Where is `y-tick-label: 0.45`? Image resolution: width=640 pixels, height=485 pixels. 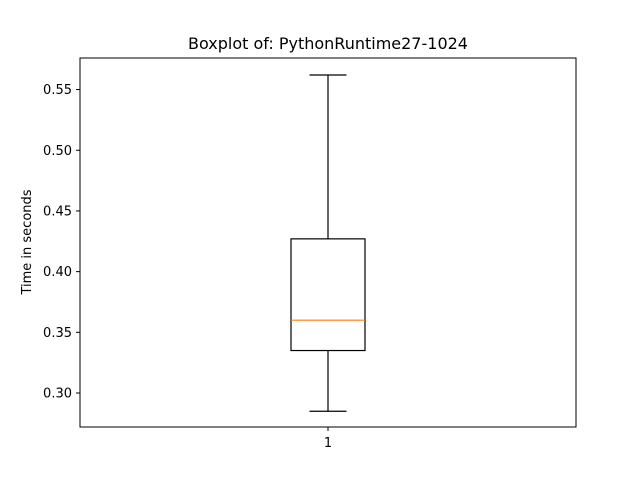 y-tick-label: 0.45 is located at coordinates (57, 211).